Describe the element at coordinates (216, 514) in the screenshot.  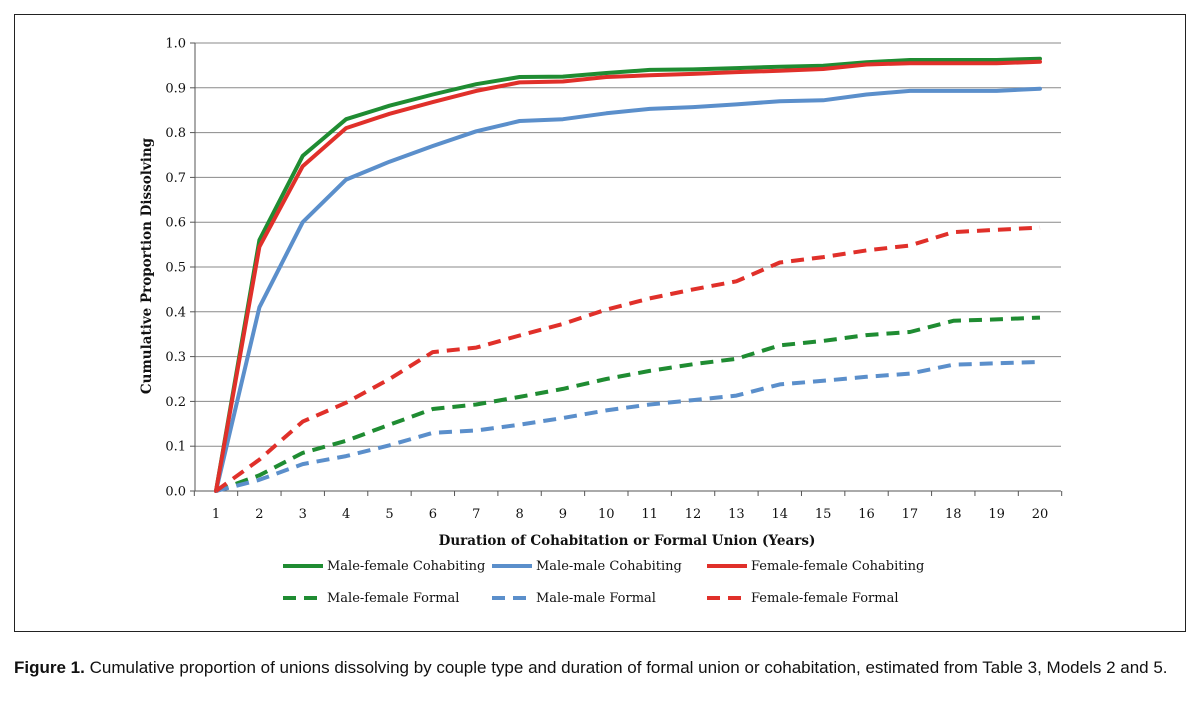
I see `xtick-label-0: 1` at that location.